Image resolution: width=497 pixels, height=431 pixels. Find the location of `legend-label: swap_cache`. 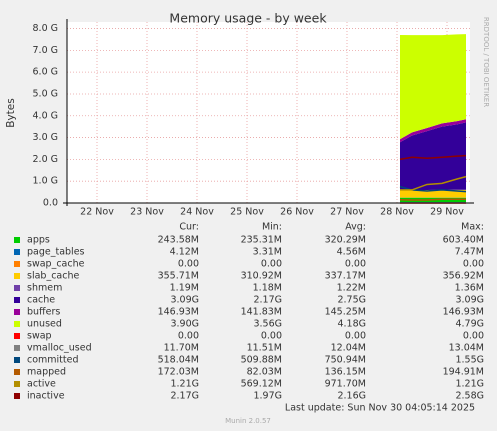

legend-label: swap_cache is located at coordinates (56, 264).